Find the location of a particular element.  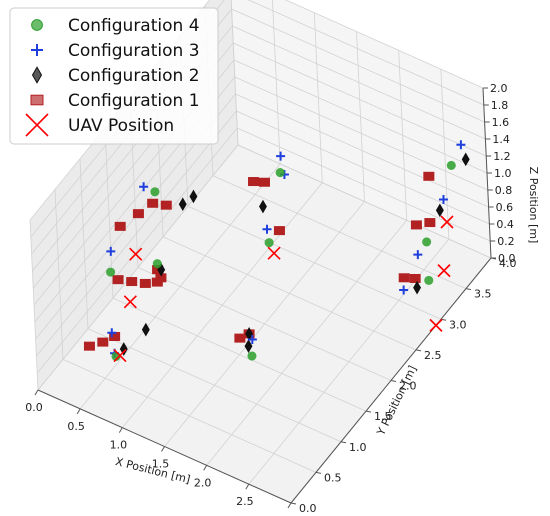

legend-frame is located at coordinates (114, 76).